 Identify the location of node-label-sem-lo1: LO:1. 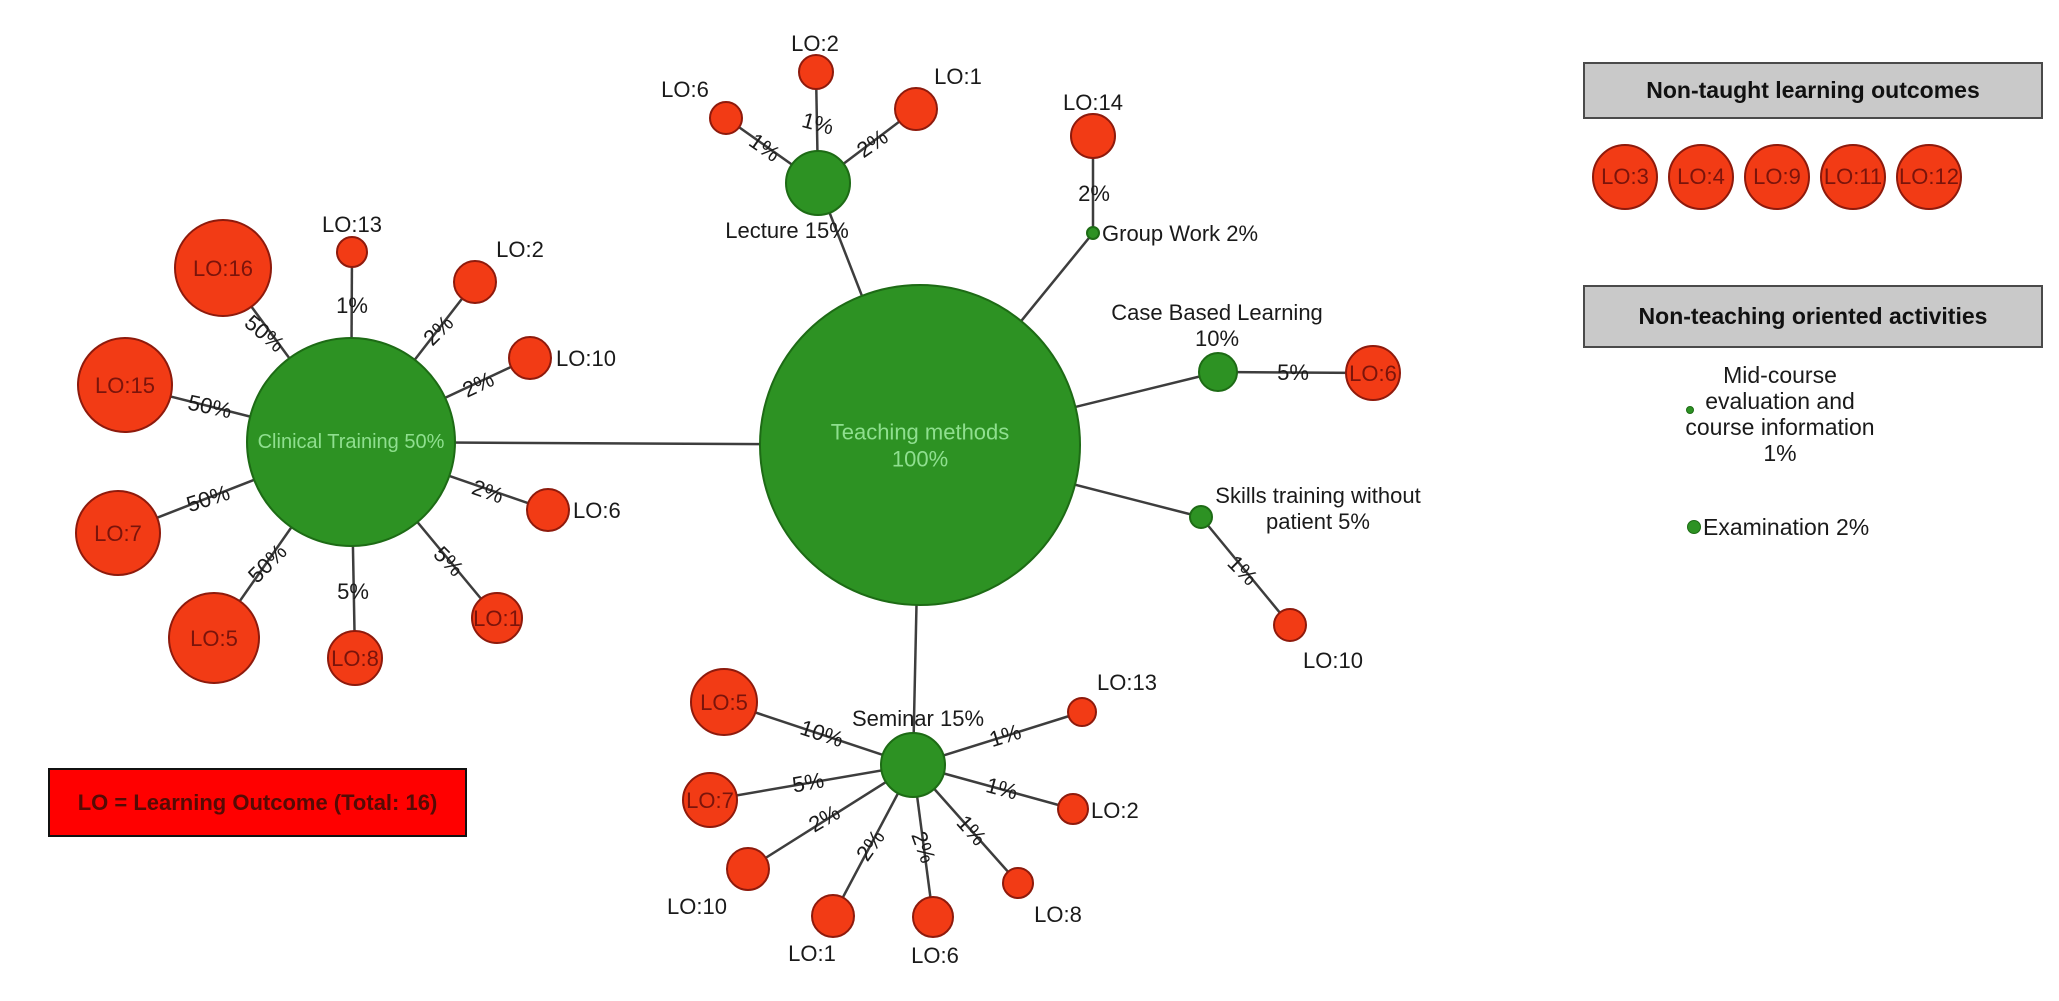
(812, 953).